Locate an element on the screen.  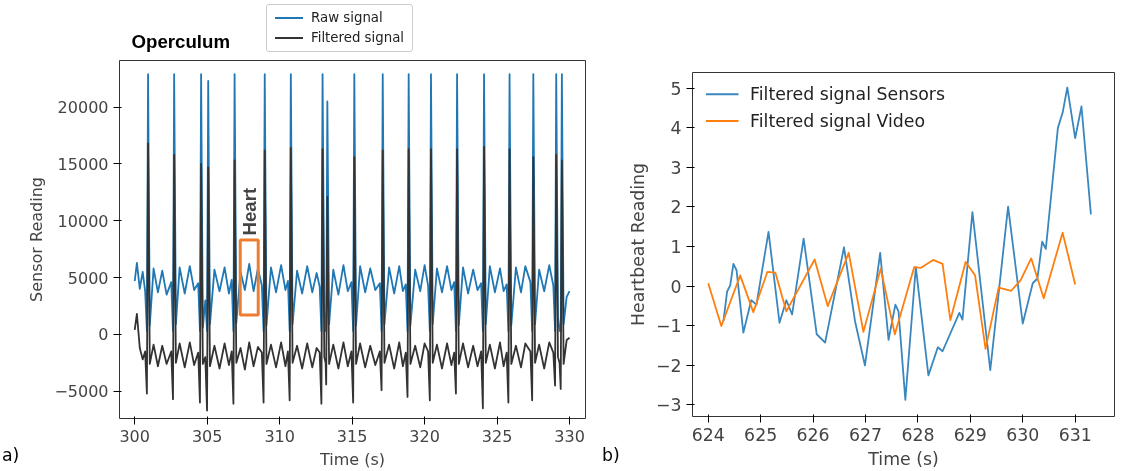
x-tick-label: 630 is located at coordinates (1023, 434).